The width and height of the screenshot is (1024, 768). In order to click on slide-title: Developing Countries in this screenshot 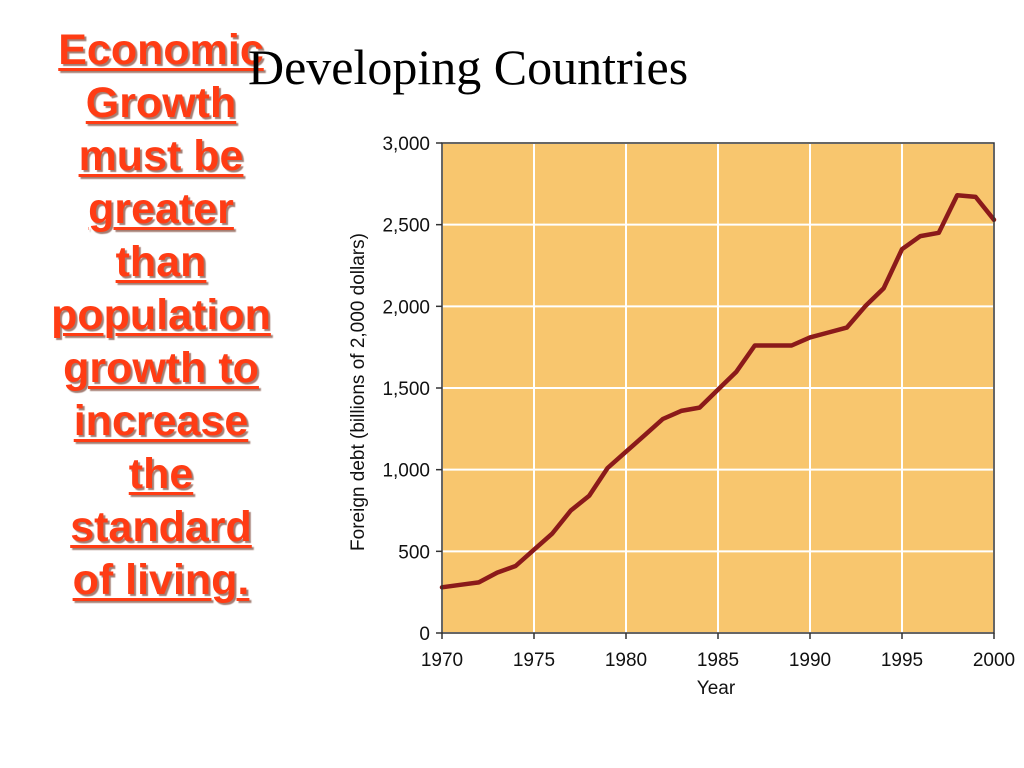, I will do `click(468, 67)`.